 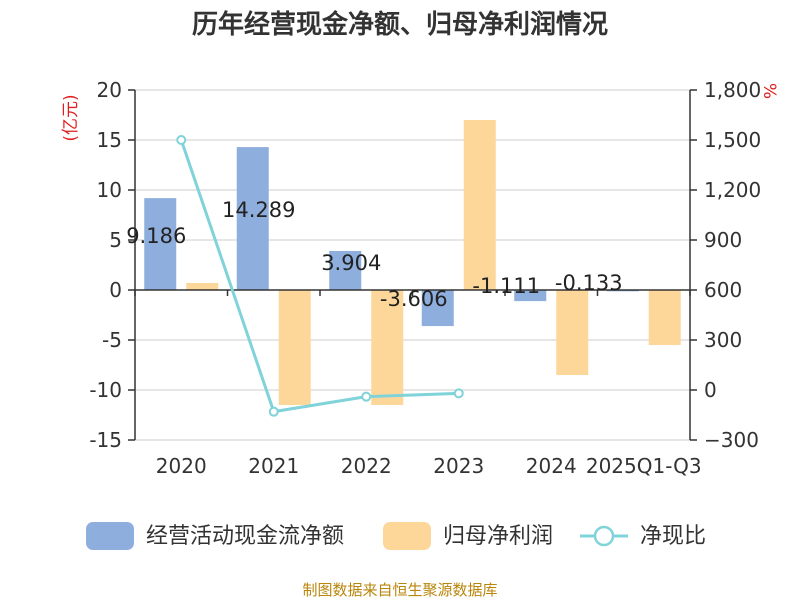 What do you see at coordinates (71, 117) in the screenshot?
I see `left-axis-unit: (亿元)` at bounding box center [71, 117].